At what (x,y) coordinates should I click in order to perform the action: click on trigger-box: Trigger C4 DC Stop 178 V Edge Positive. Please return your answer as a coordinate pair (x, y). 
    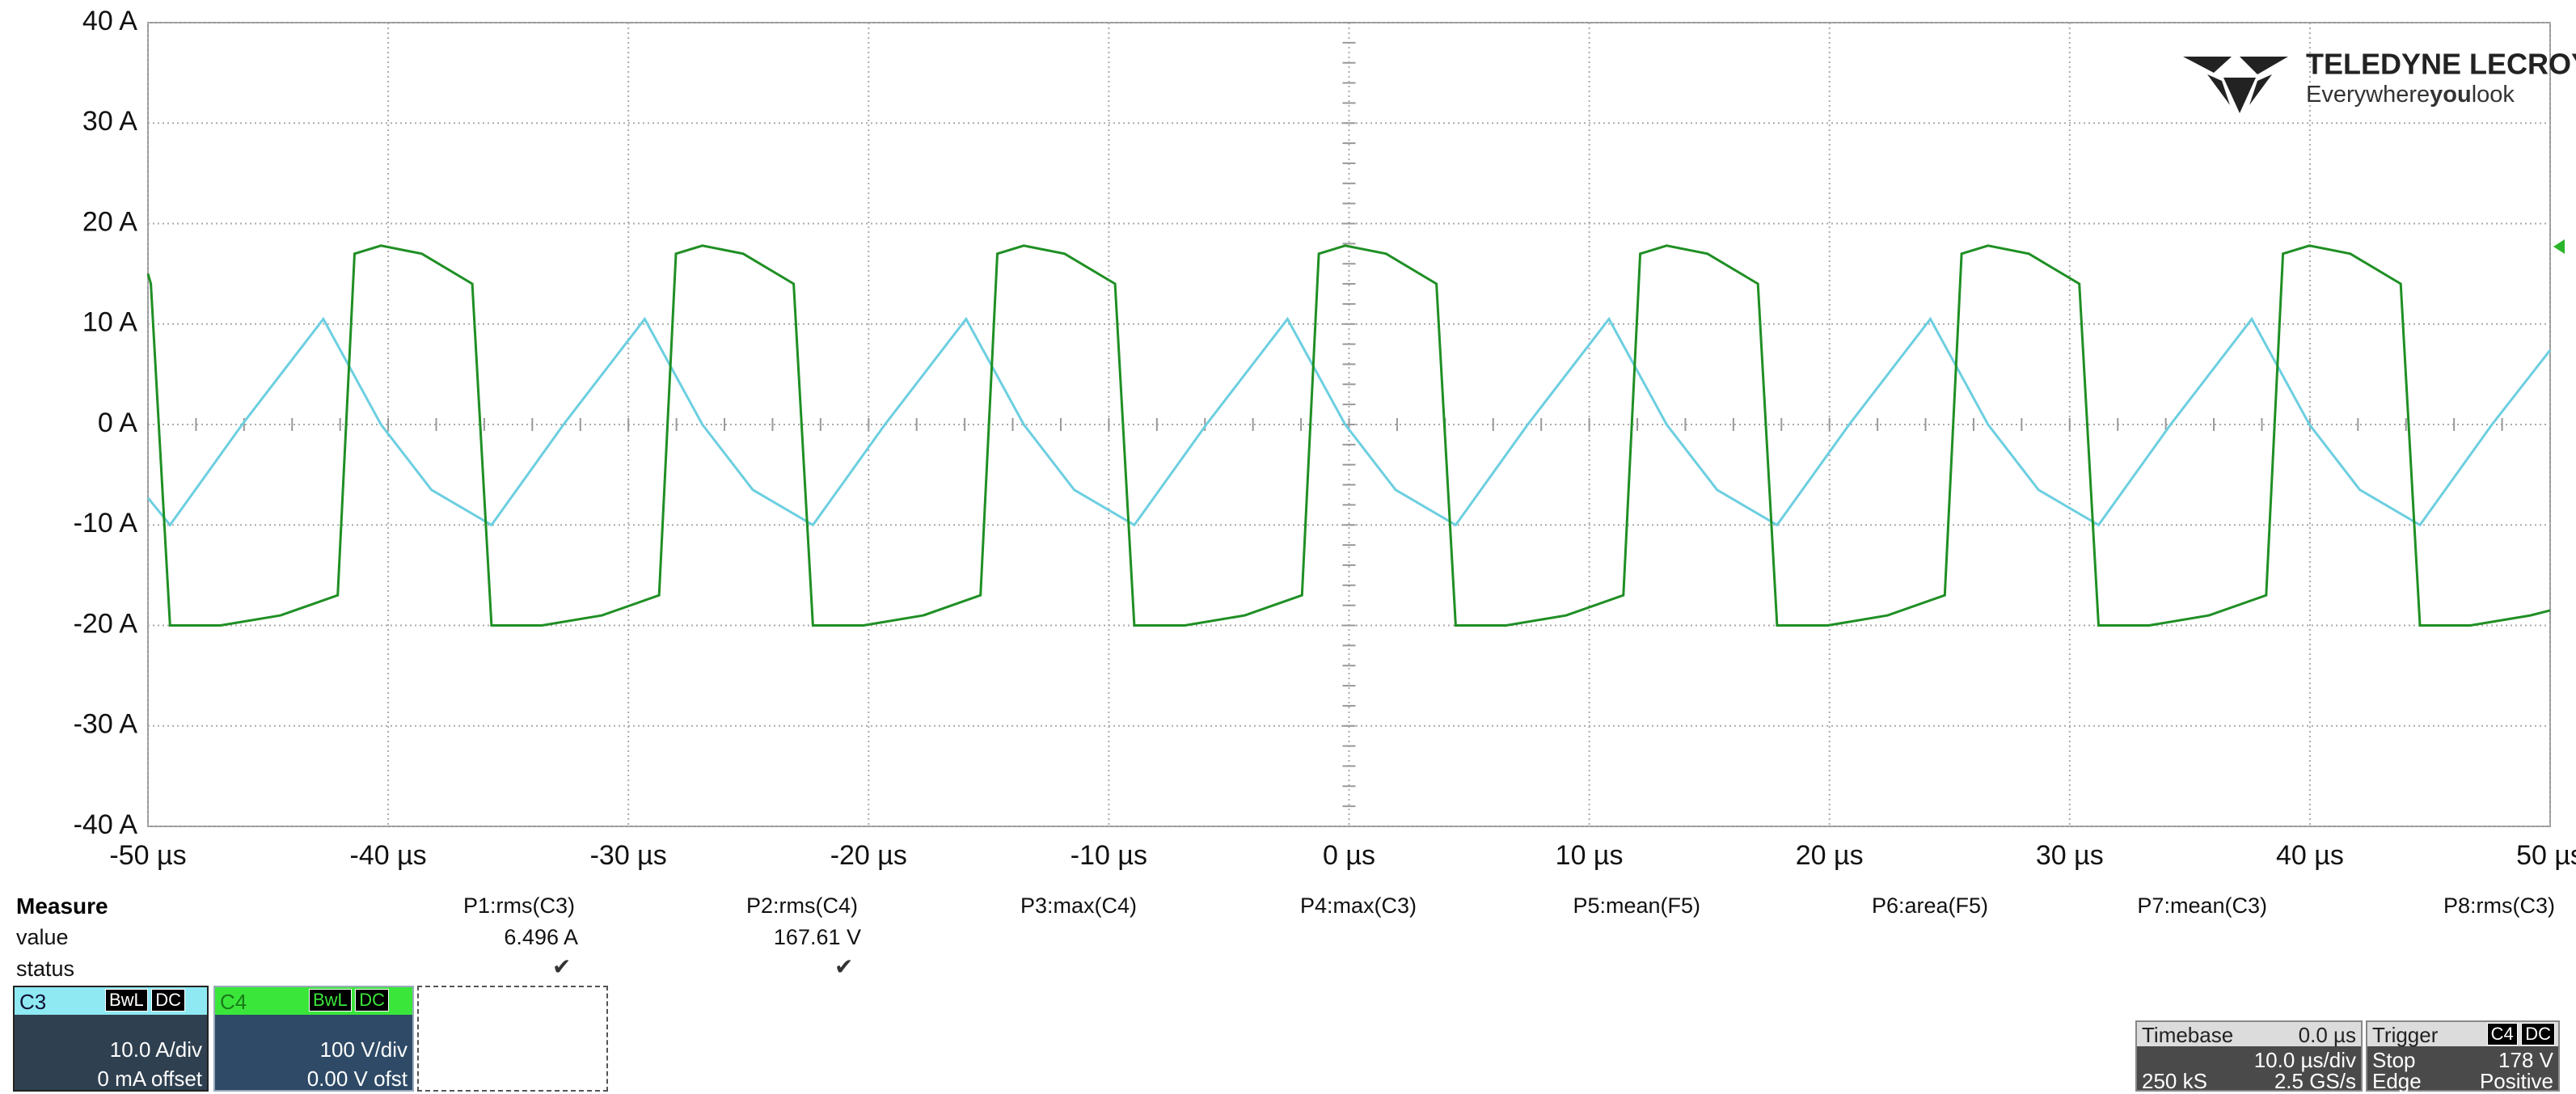
    Looking at the image, I should click on (2463, 1056).